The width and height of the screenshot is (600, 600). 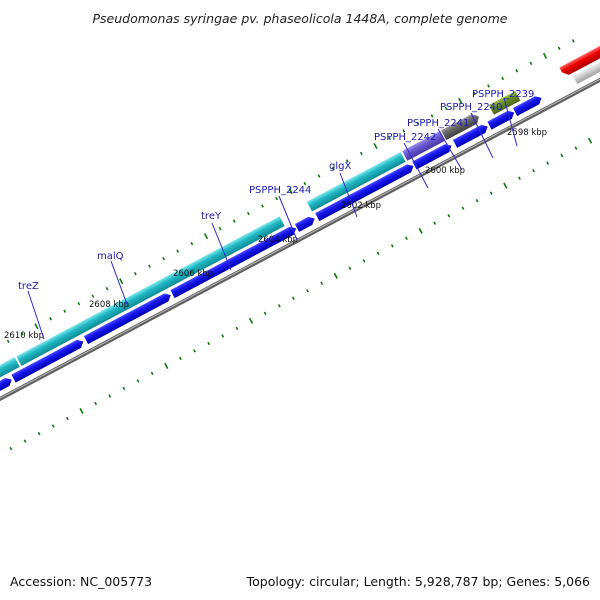 I want to click on kbp-label: 2602 kbp, so click(x=361, y=206).